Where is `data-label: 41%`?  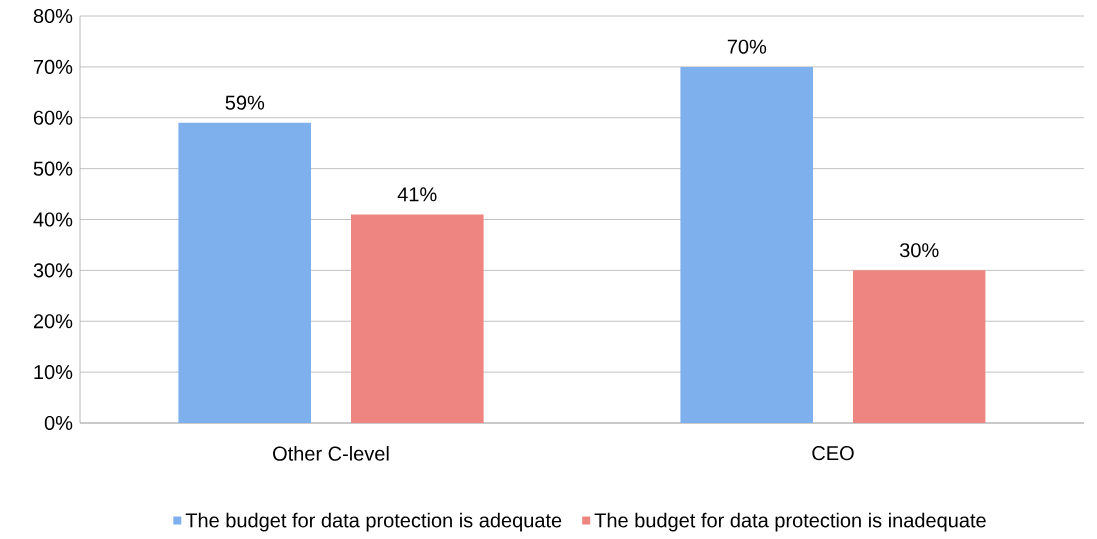 data-label: 41% is located at coordinates (417, 194).